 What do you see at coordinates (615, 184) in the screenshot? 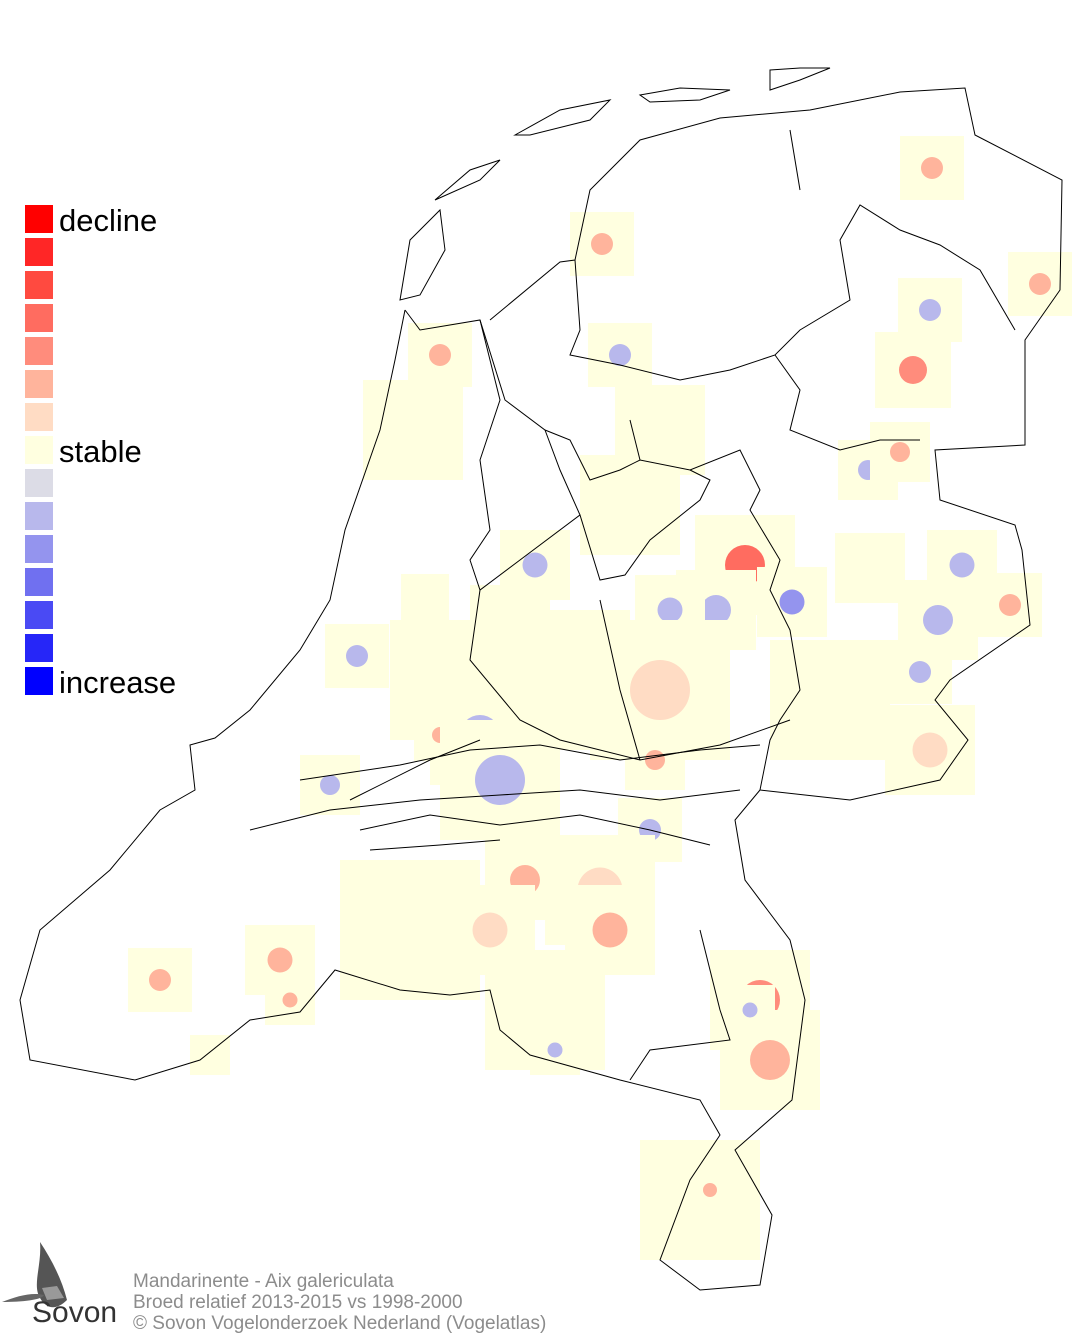
I see `wadden-islands` at bounding box center [615, 184].